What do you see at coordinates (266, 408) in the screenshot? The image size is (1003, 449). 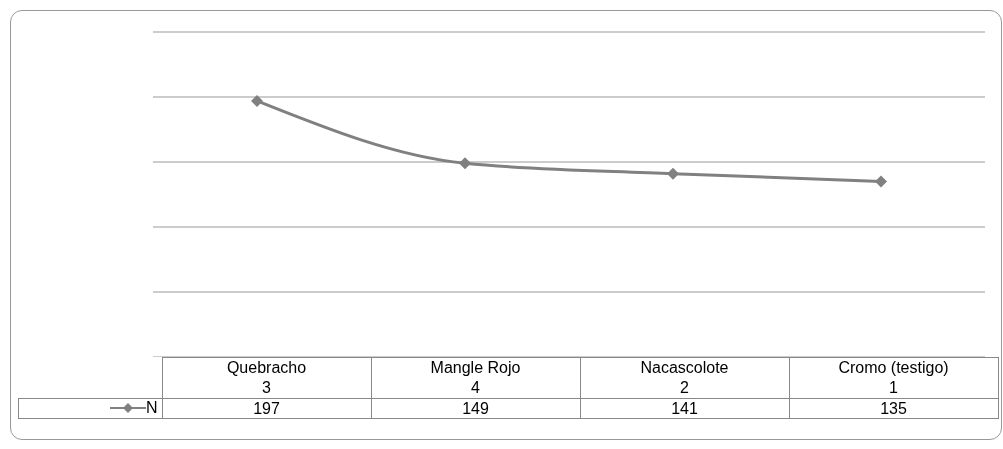 I see `data-label: 197` at bounding box center [266, 408].